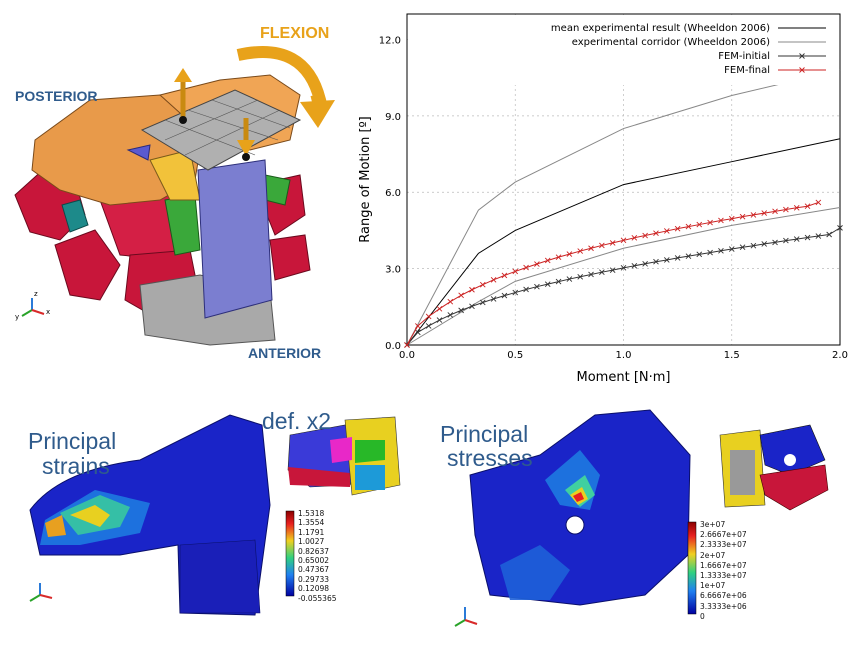  Describe the element at coordinates (623, 276) in the screenshot. I see `series-line` at that location.